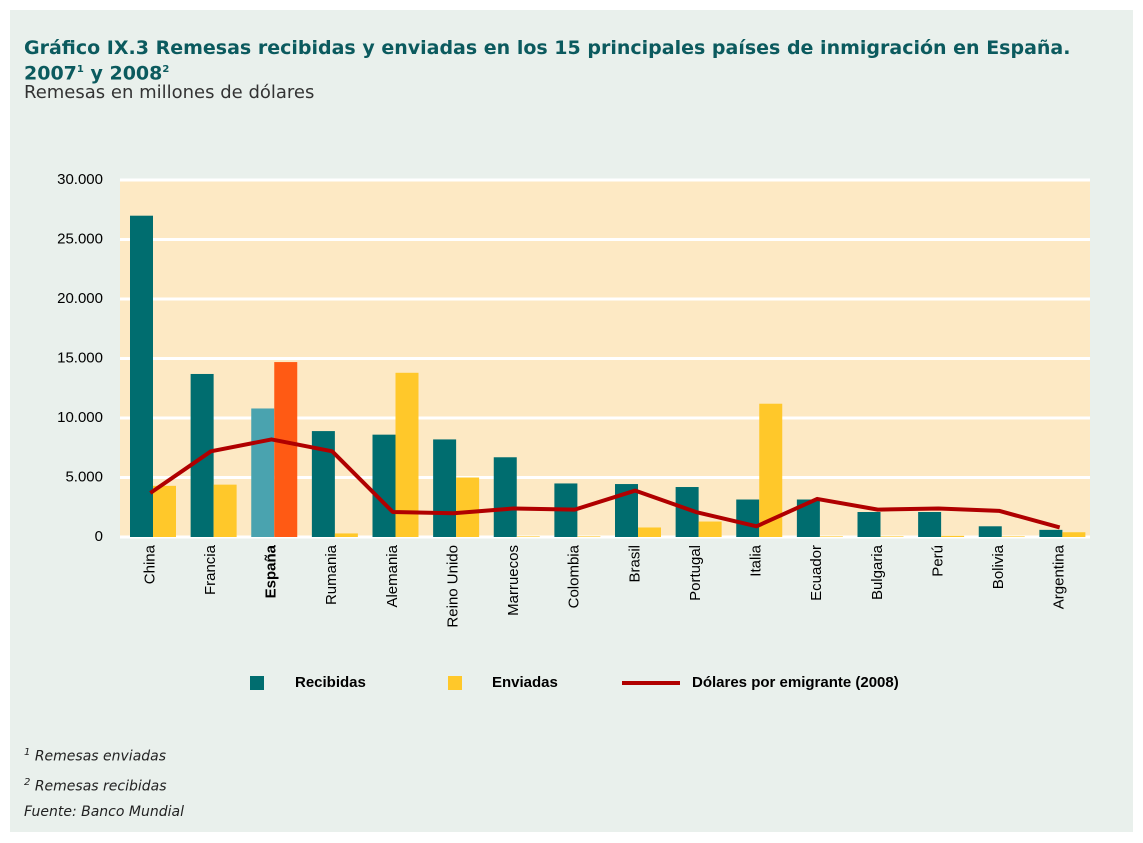 This screenshot has height=843, width=1143. What do you see at coordinates (210, 569) in the screenshot?
I see `x-tick-label: Francia` at bounding box center [210, 569].